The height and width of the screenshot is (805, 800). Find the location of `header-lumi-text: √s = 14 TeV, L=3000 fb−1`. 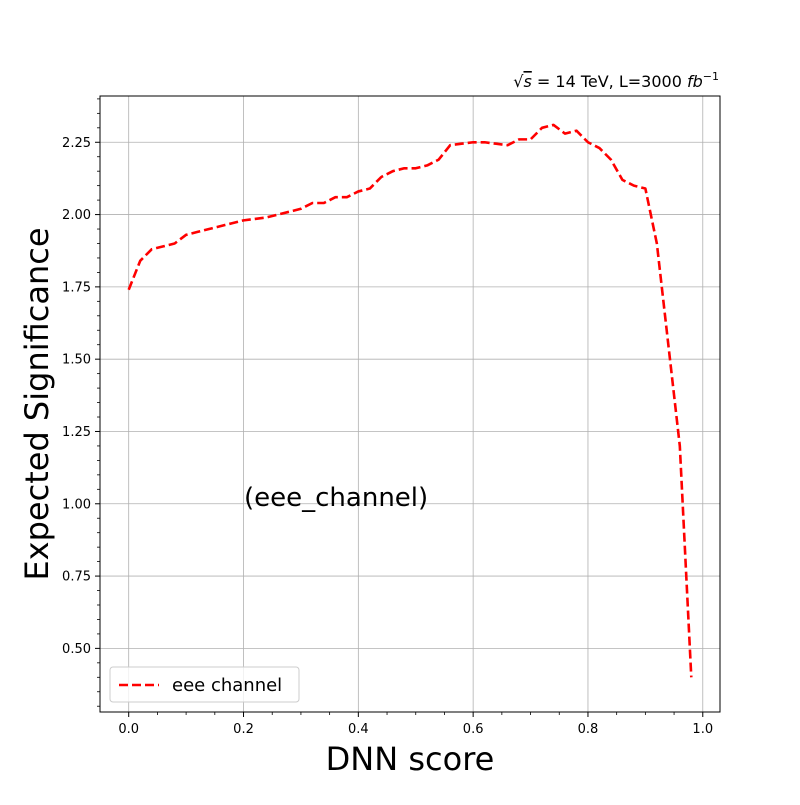

header-lumi-text: √s = 14 TeV, L=3000 fb−1 is located at coordinates (616, 80).